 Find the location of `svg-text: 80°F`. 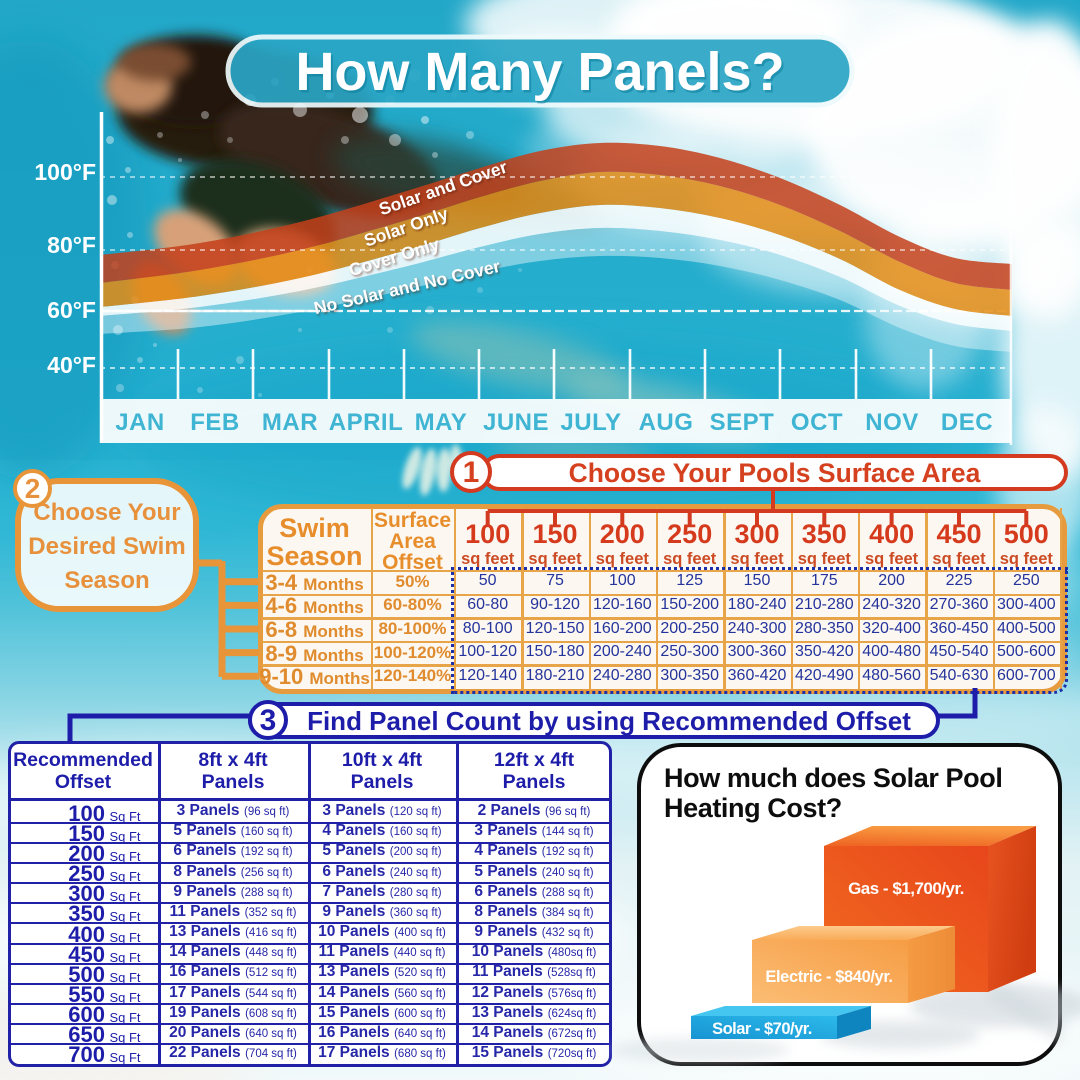

svg-text: 80°F is located at coordinates (71, 245).